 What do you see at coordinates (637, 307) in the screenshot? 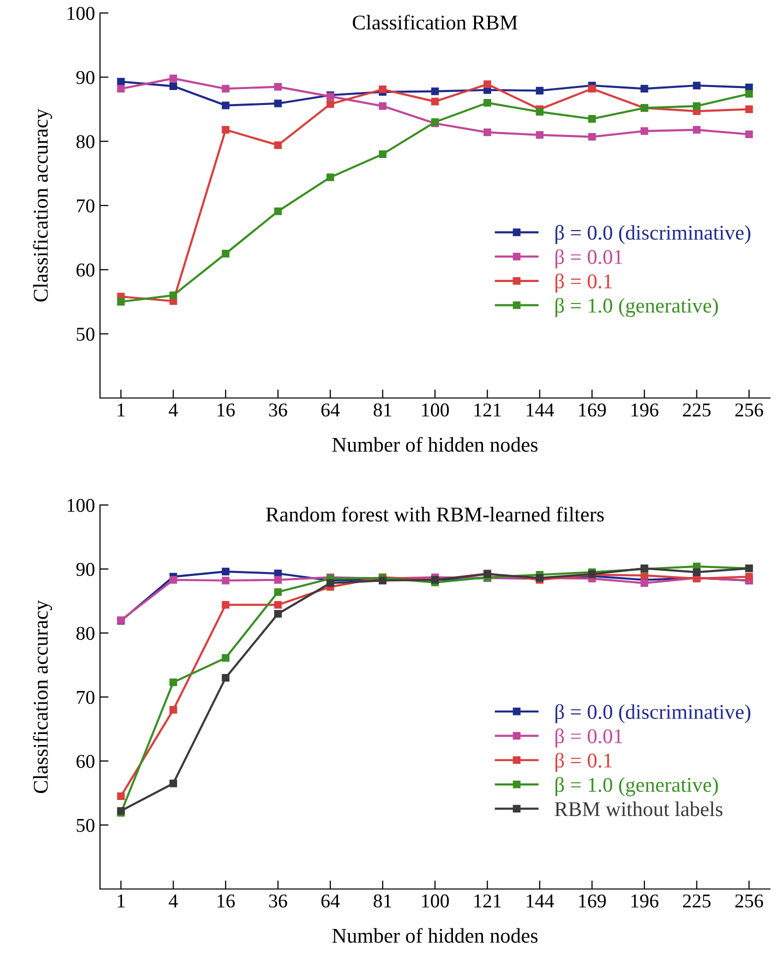
I see `legend-label: β = 1.0 (generative)` at bounding box center [637, 307].